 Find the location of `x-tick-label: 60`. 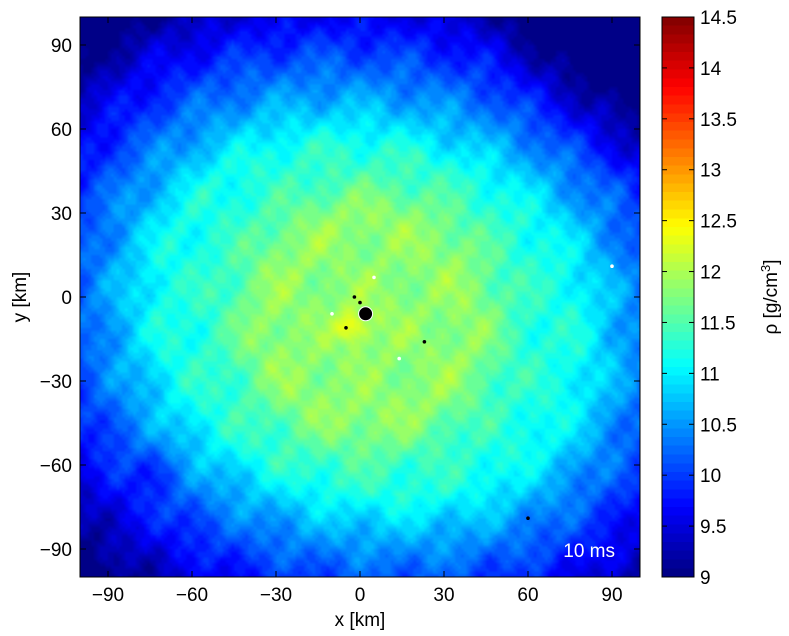

x-tick-label: 60 is located at coordinates (527, 595).